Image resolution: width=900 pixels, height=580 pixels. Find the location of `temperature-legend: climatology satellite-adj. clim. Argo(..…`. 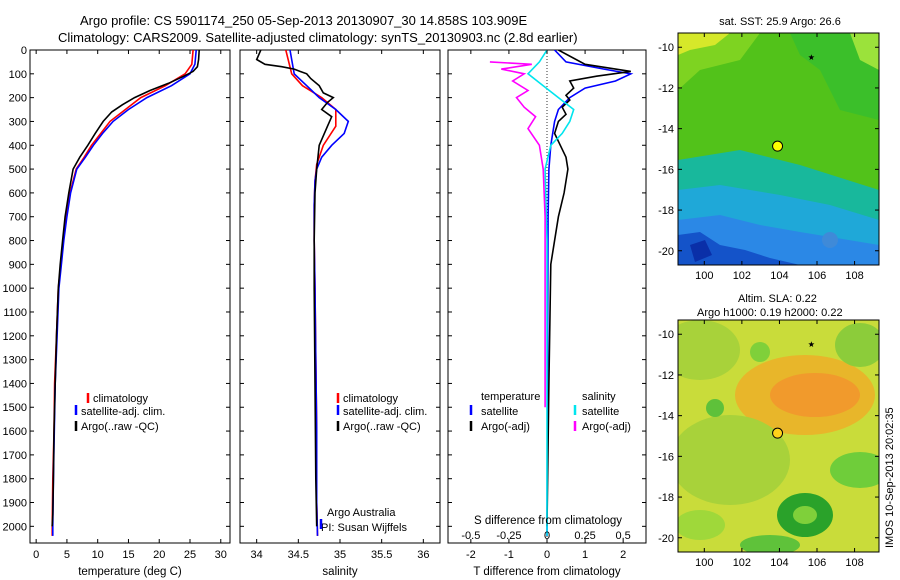

temperature-legend: climatology satellite-adj. clim. Argo(..… is located at coordinates (119, 413).